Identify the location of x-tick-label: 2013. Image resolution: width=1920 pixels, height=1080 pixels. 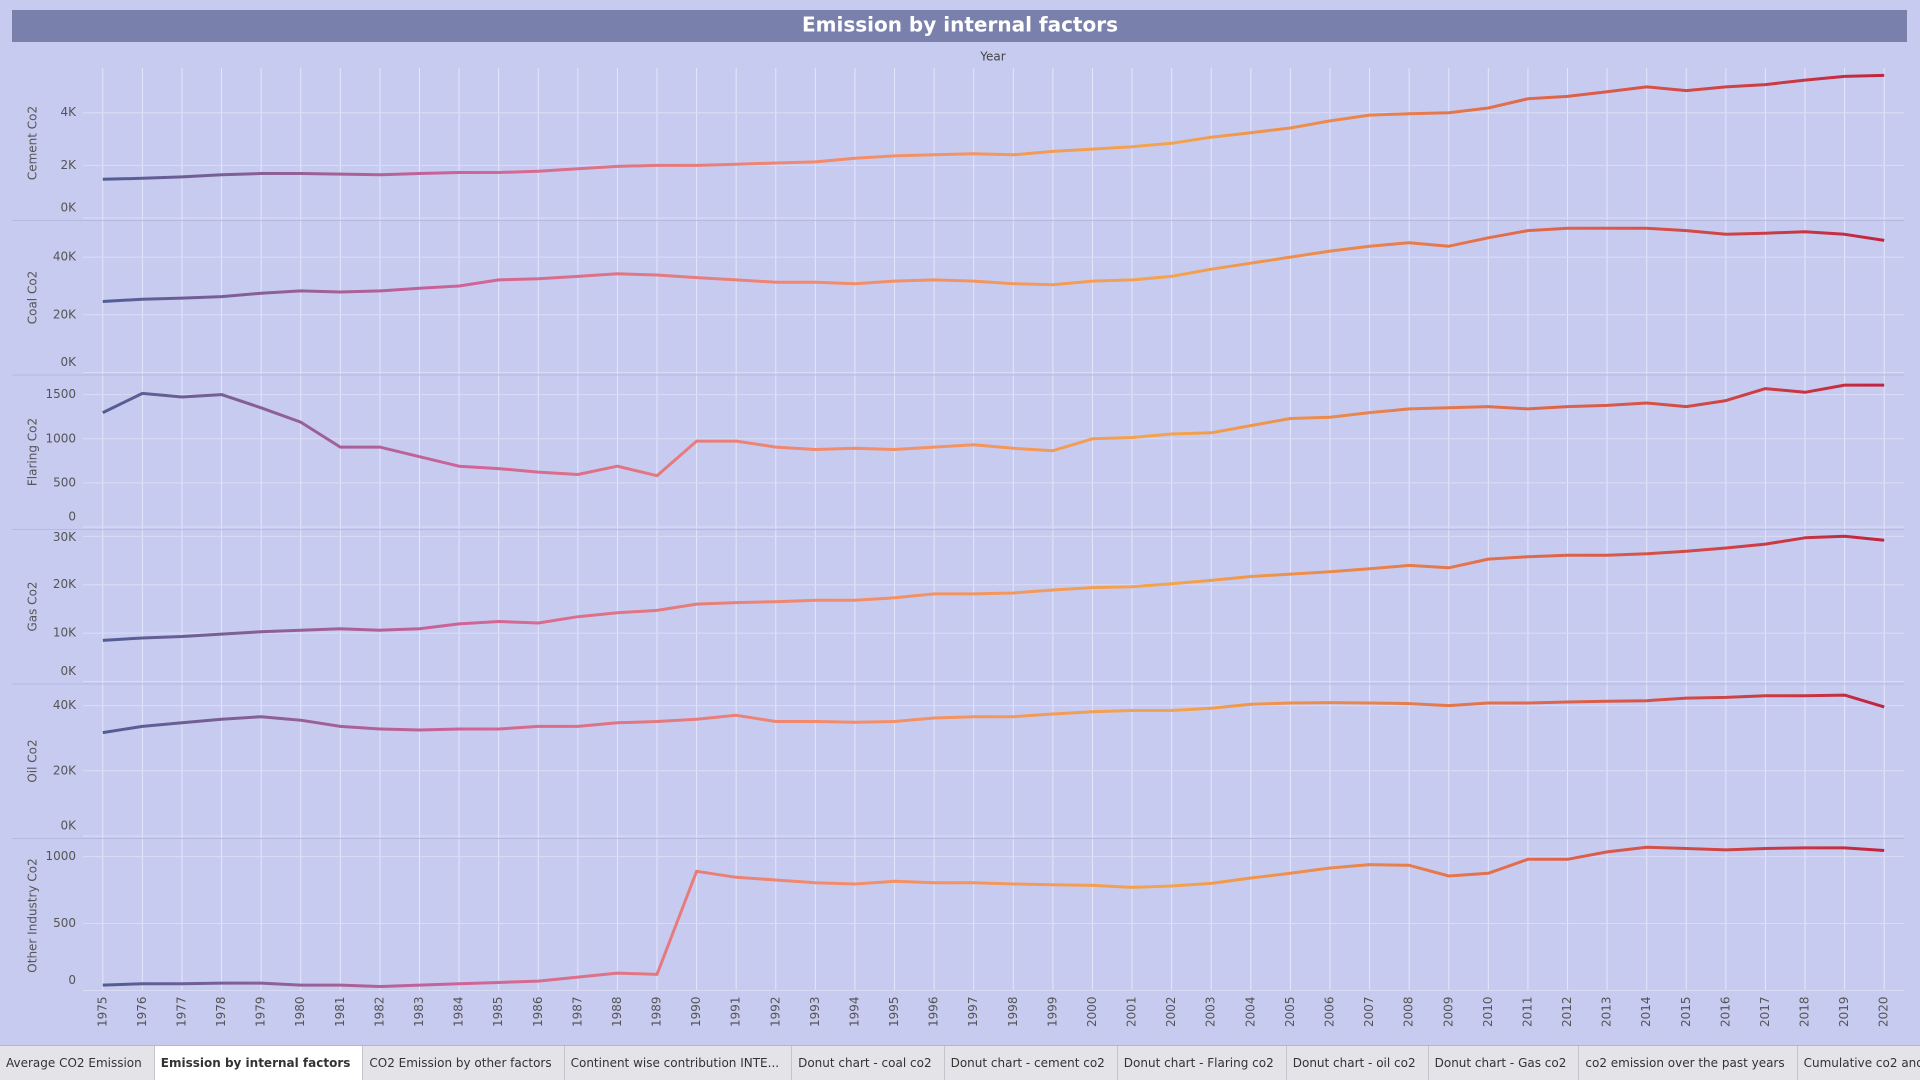
(1607, 1012).